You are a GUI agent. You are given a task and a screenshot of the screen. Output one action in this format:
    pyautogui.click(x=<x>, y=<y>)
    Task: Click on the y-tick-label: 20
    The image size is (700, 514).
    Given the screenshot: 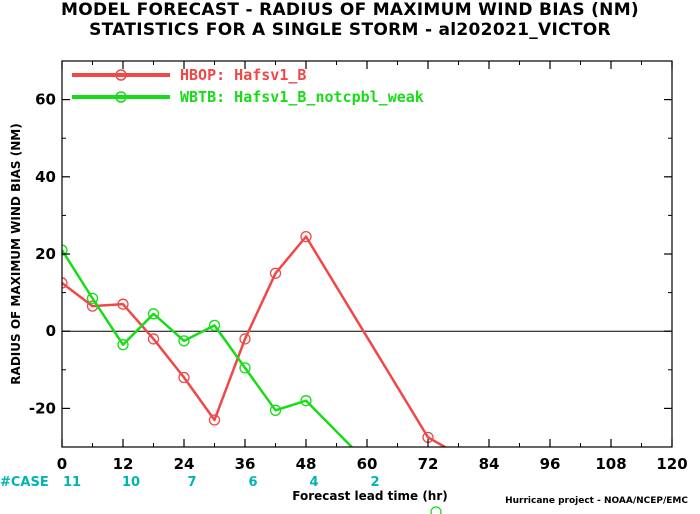 What is the action you would take?
    pyautogui.click(x=45, y=254)
    